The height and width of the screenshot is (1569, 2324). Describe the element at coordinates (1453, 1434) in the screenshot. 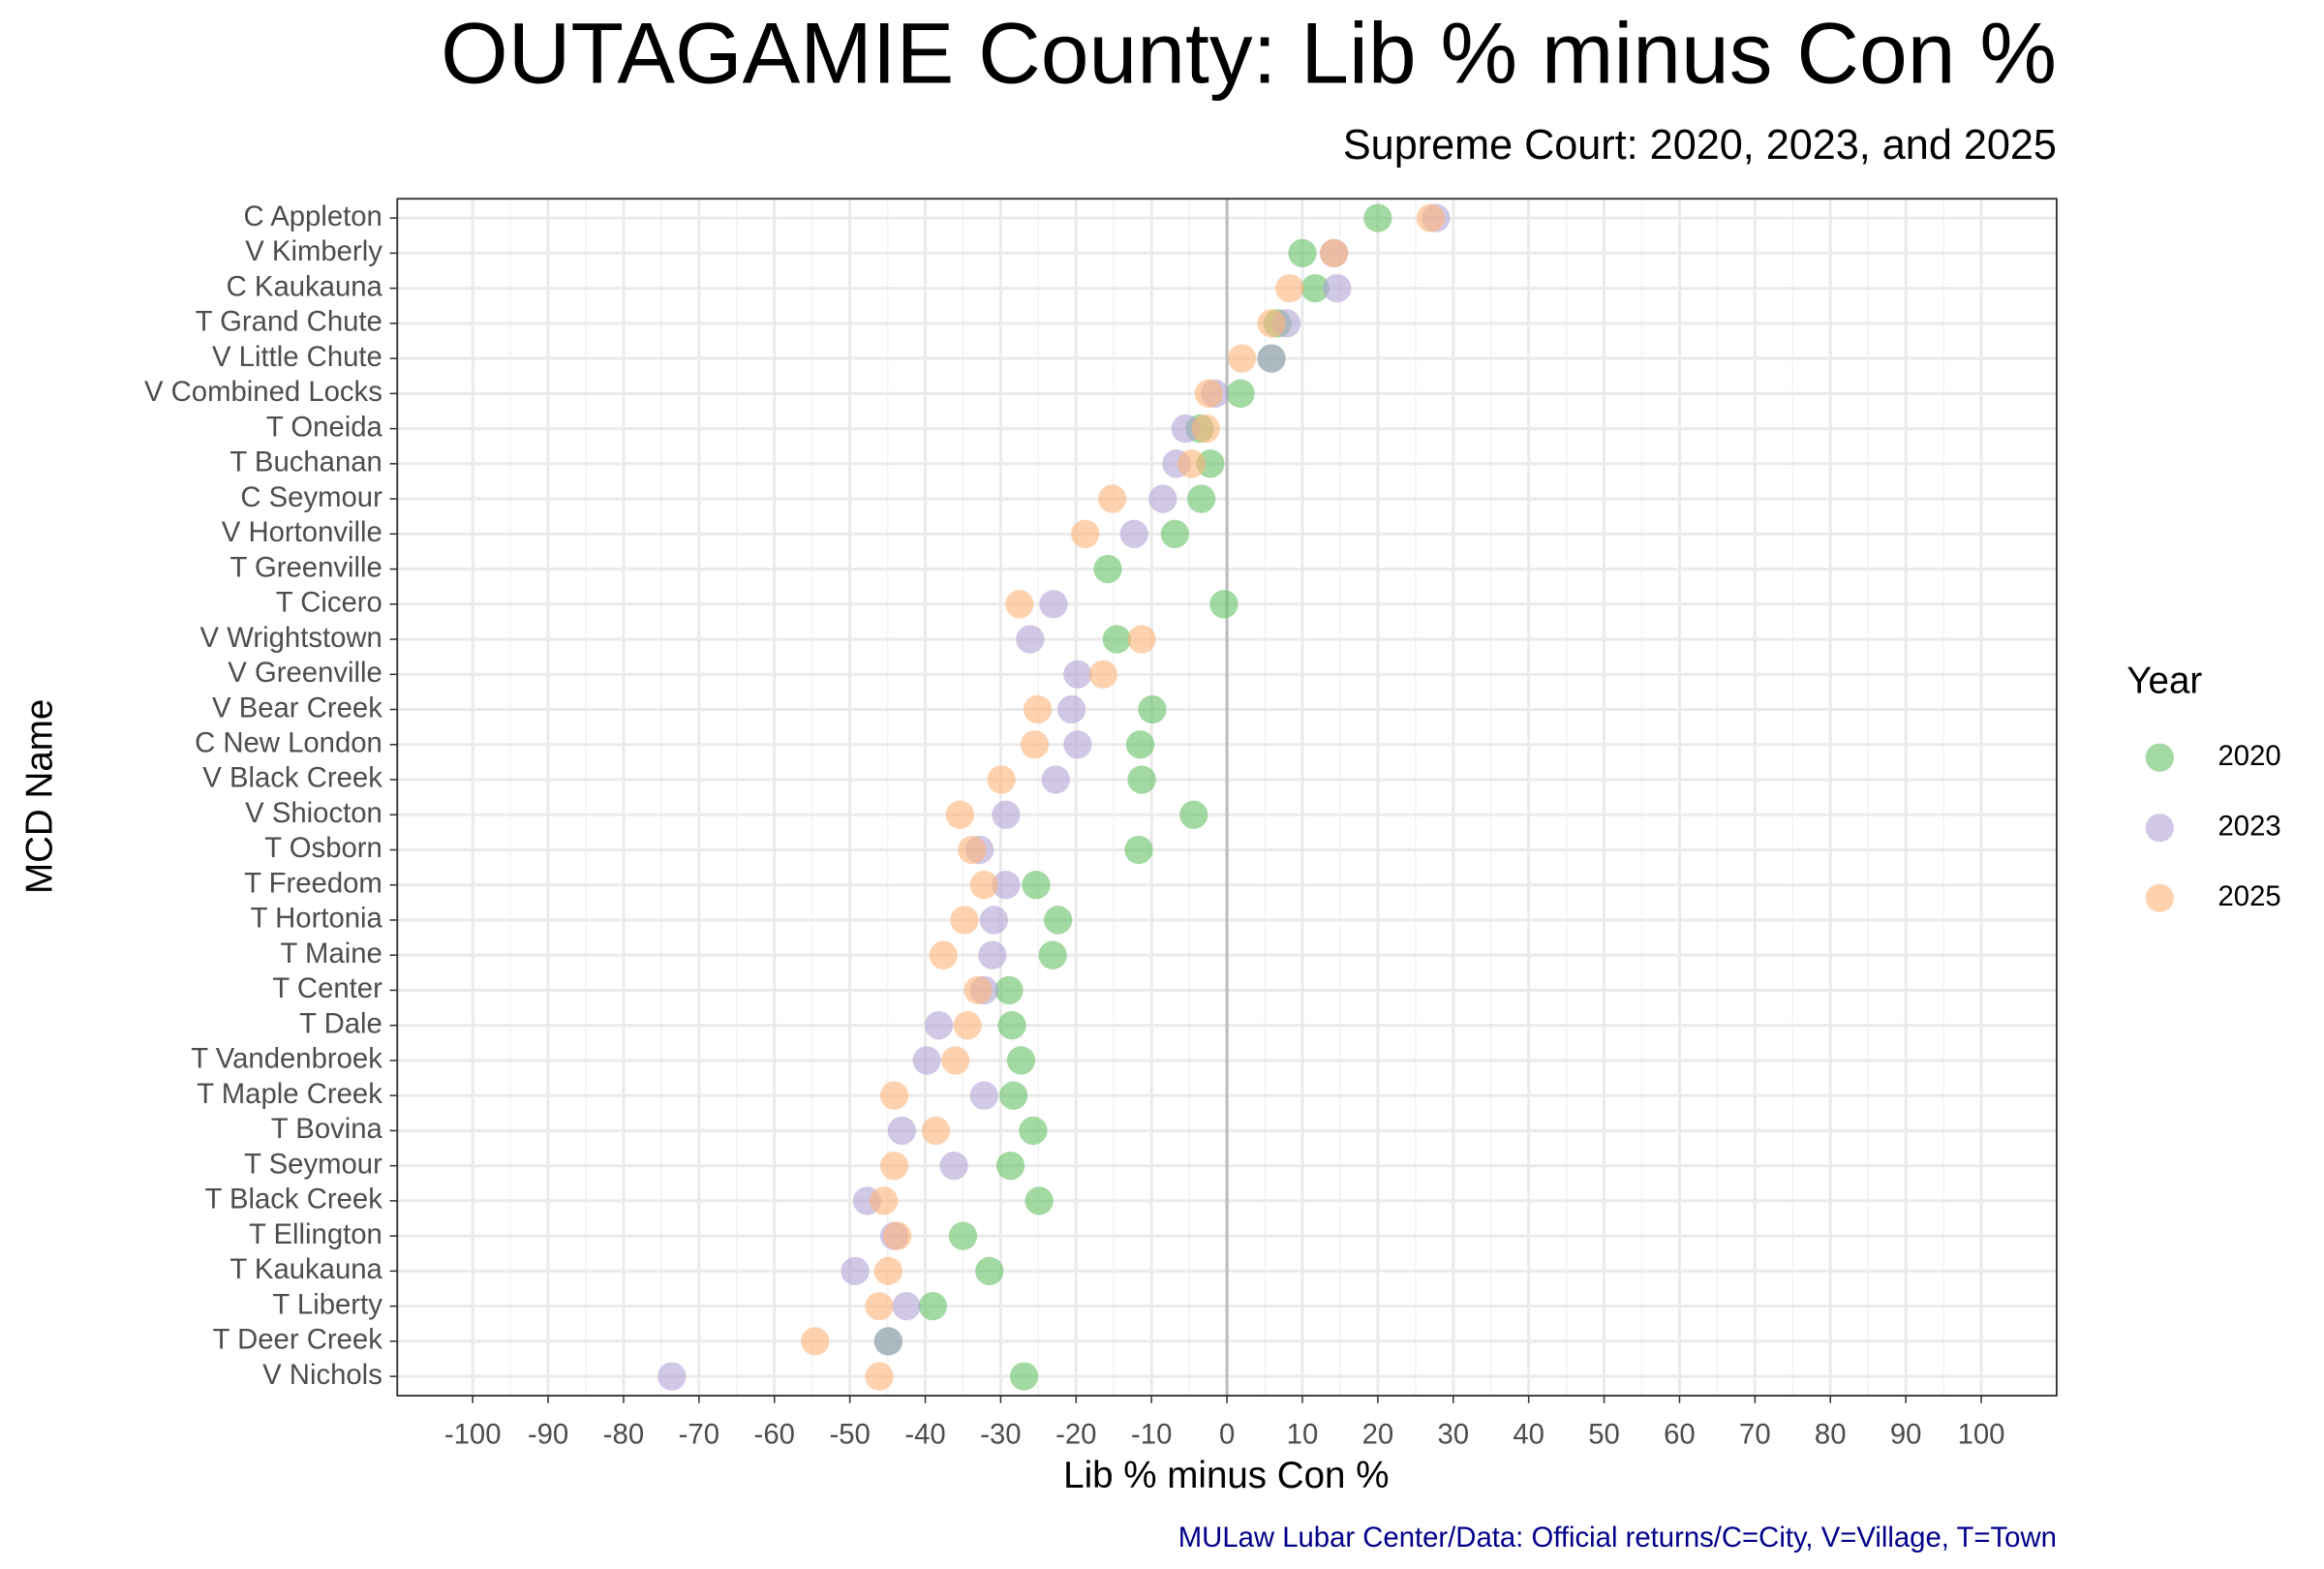

I see `x-tick-label: 30` at that location.